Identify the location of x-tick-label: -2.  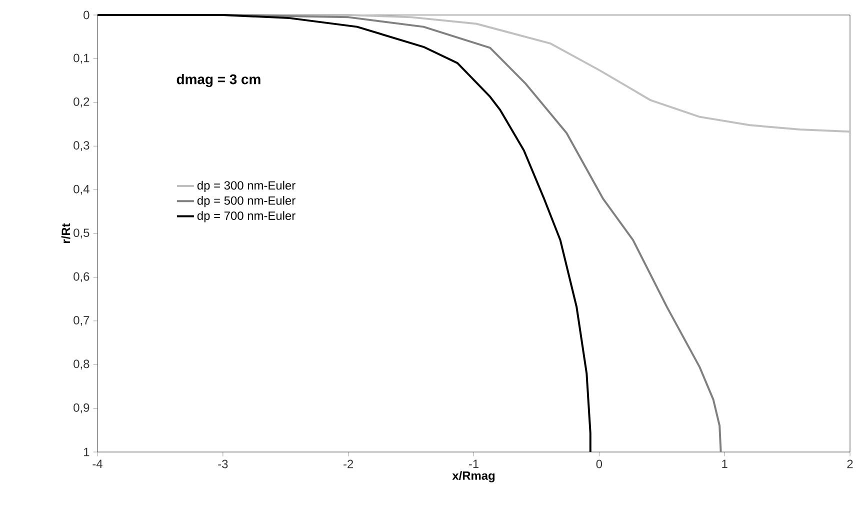
(349, 464).